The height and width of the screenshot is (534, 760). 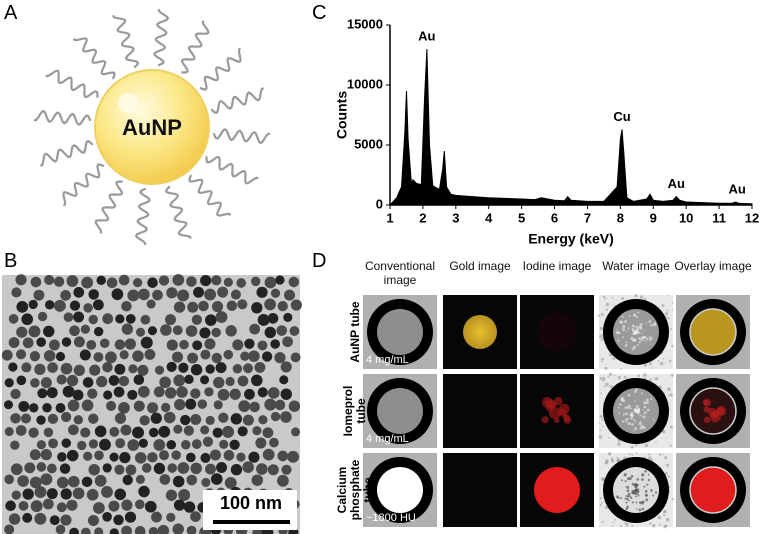 I want to click on scale-bar-label: 100 nm, so click(x=251, y=503).